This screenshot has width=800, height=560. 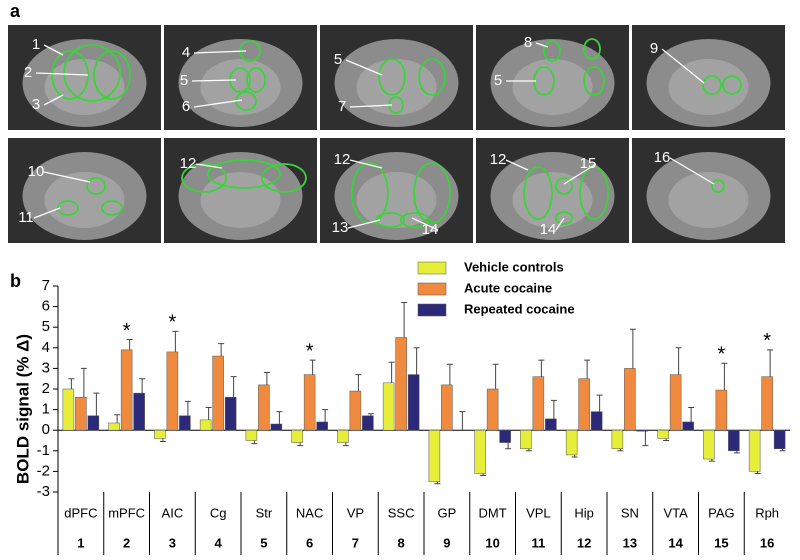 I want to click on y-tick-label: -1, so click(x=43, y=450).